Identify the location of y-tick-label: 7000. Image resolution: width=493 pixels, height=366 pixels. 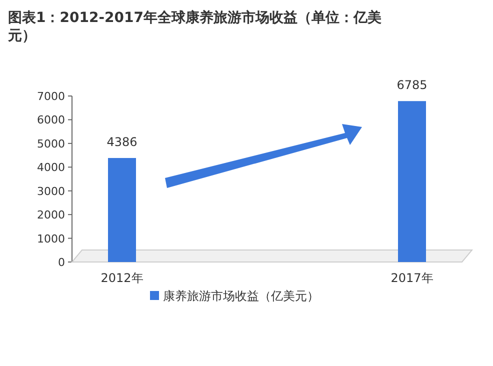
(51, 96).